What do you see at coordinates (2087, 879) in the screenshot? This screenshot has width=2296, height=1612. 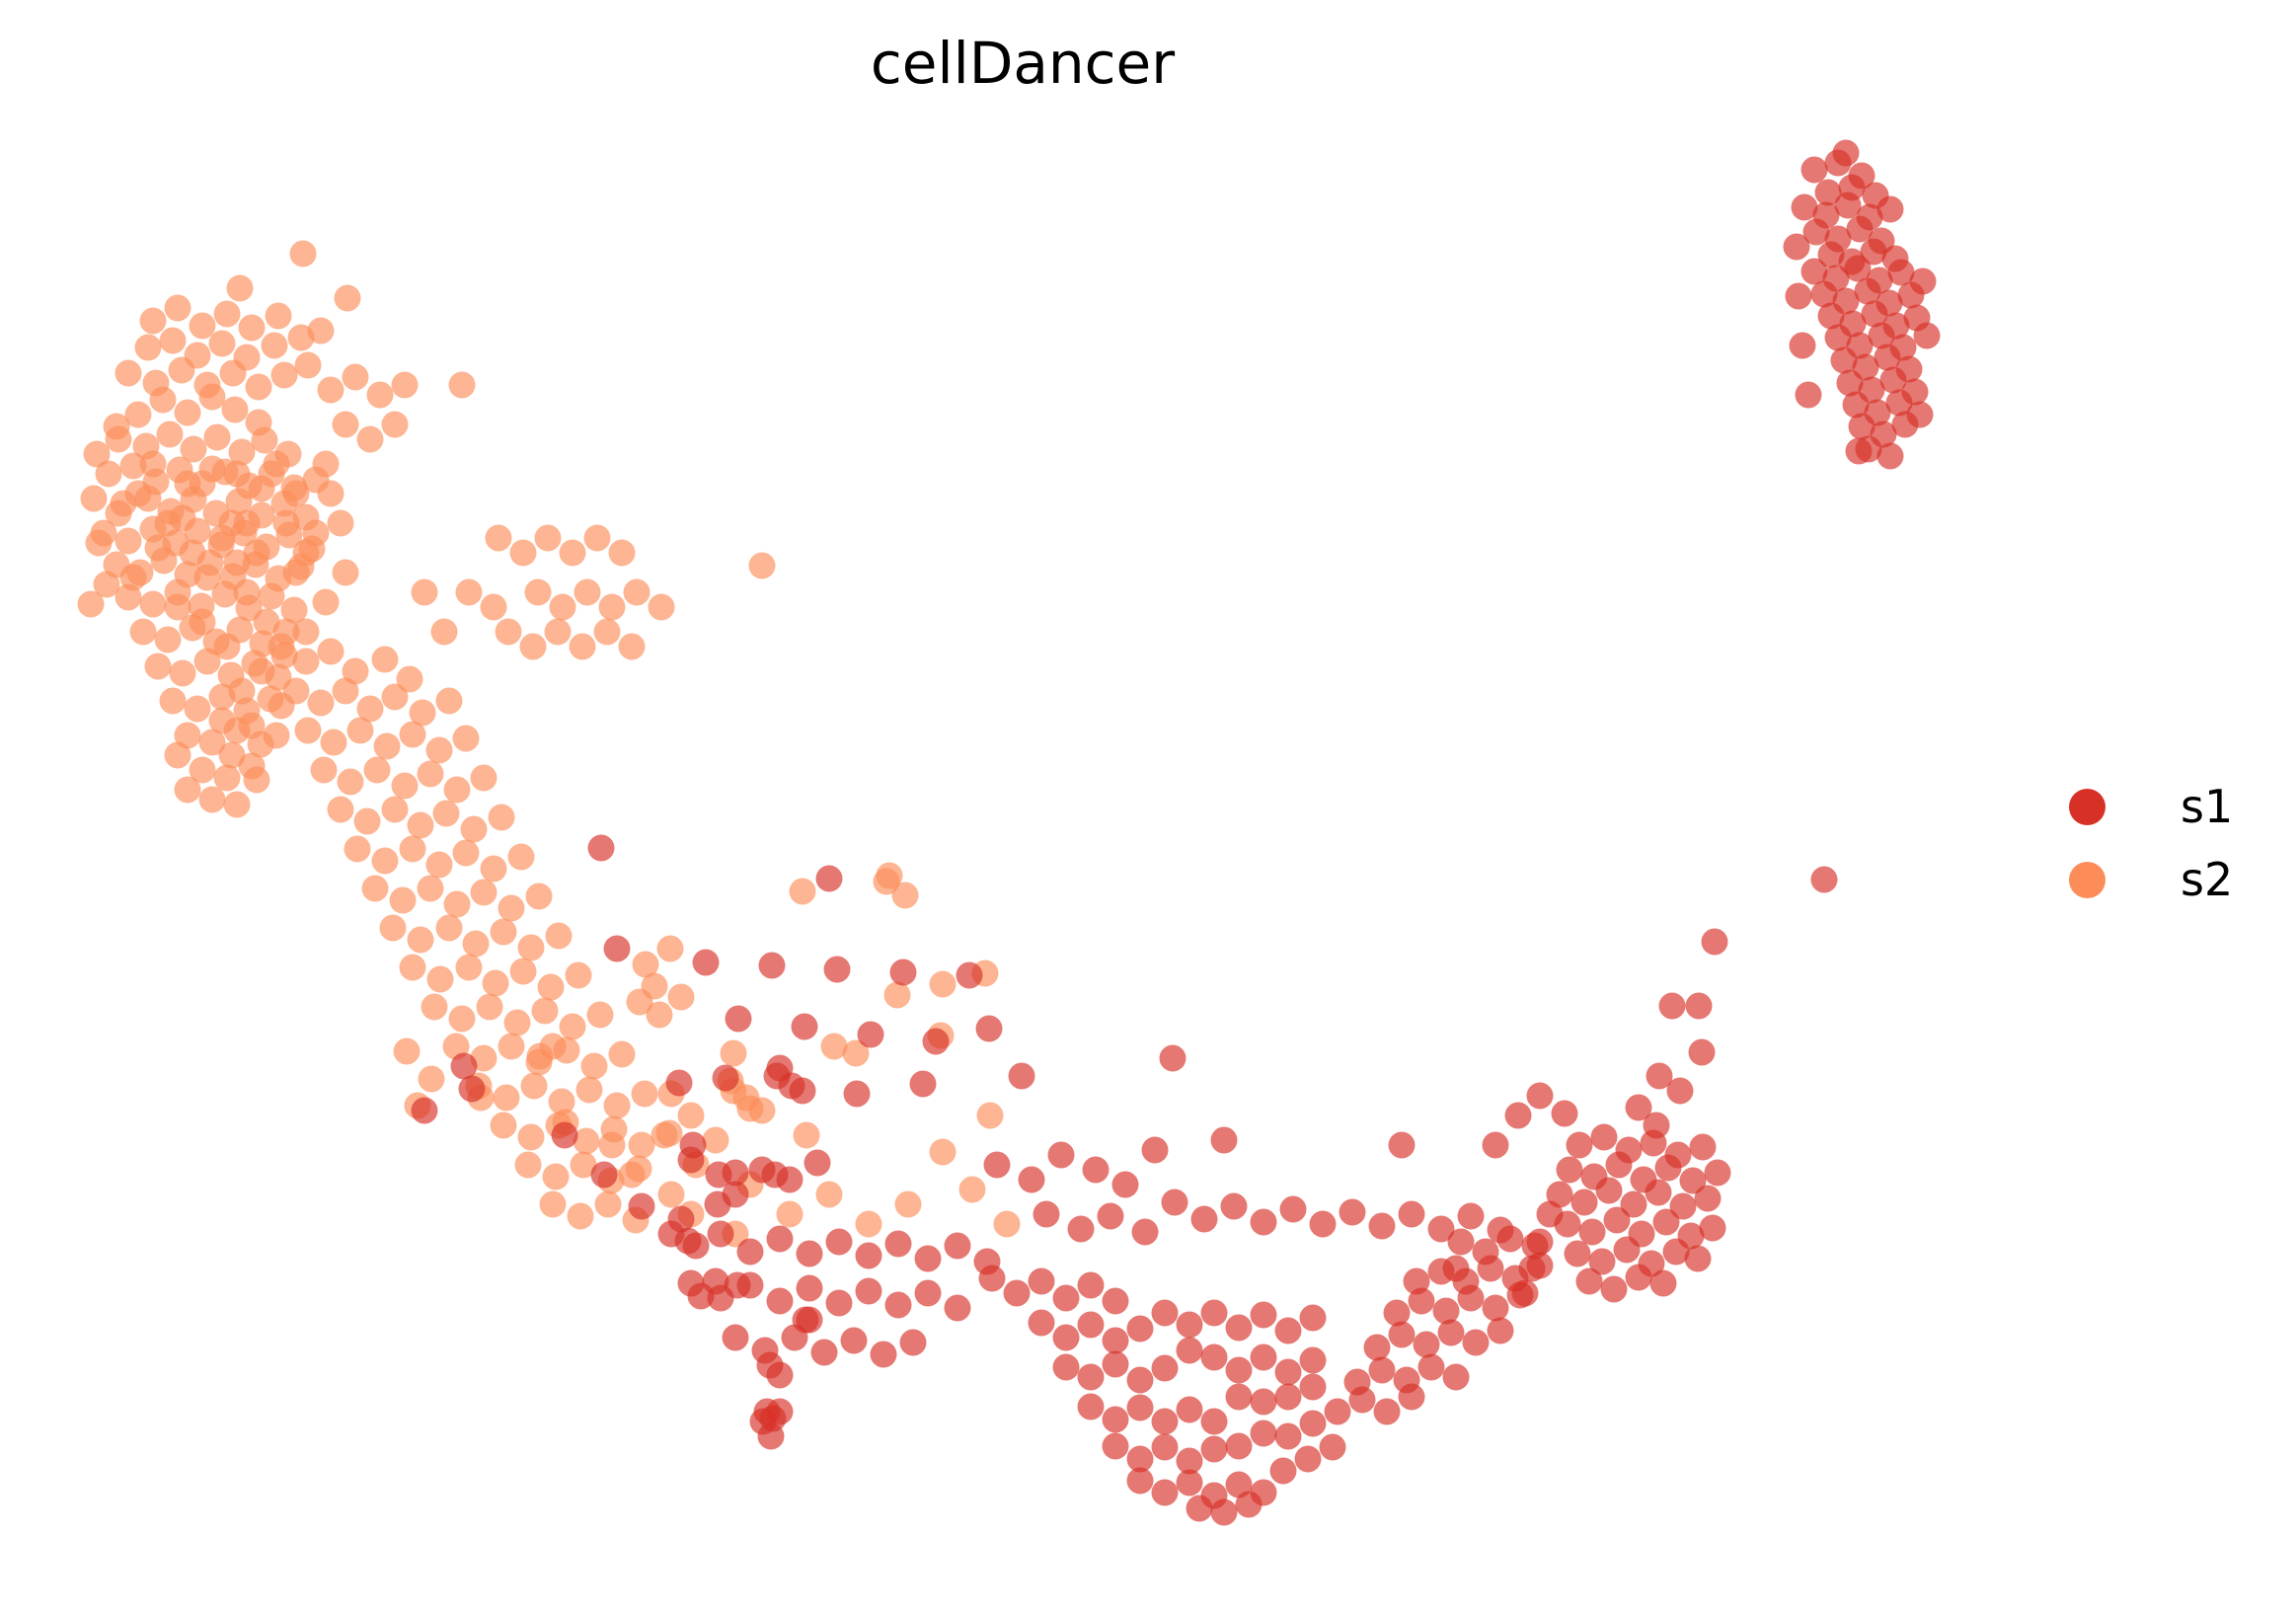 I see `s2-legend-marker-icon` at bounding box center [2087, 879].